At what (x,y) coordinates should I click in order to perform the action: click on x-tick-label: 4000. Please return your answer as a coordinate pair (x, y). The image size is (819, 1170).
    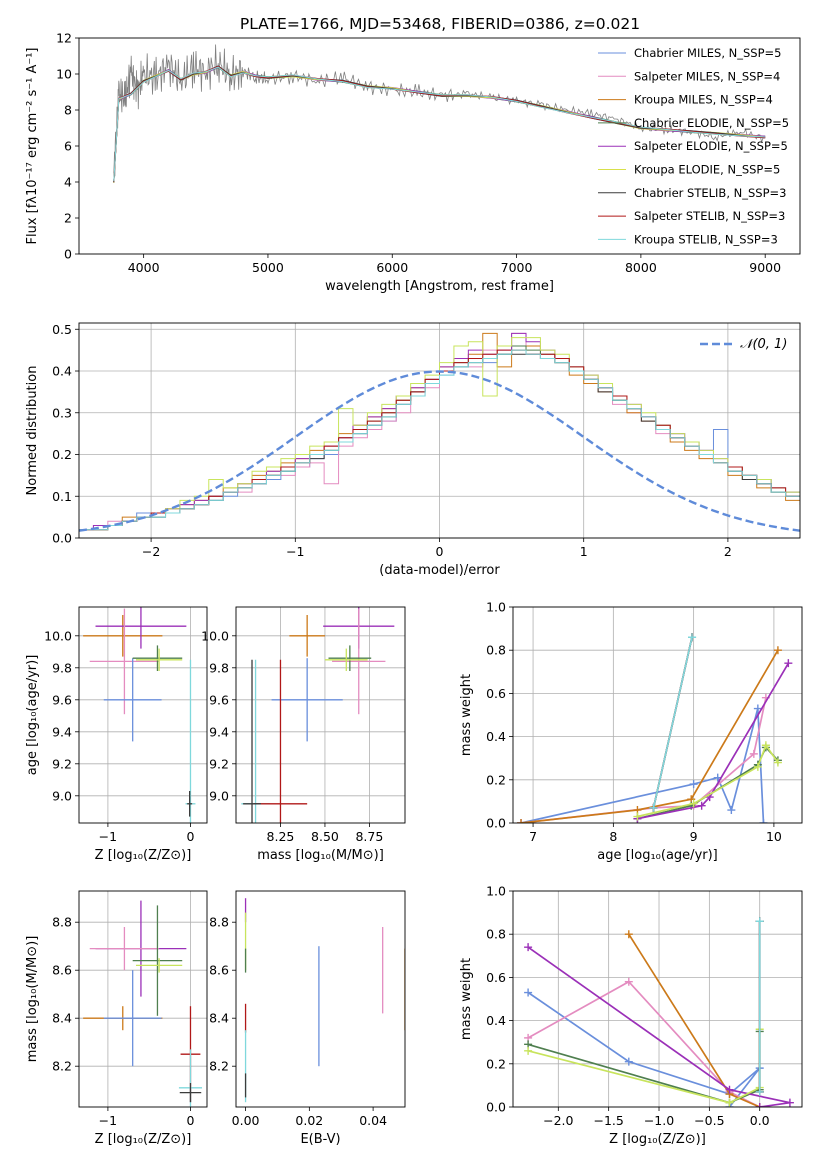
    Looking at the image, I should click on (144, 267).